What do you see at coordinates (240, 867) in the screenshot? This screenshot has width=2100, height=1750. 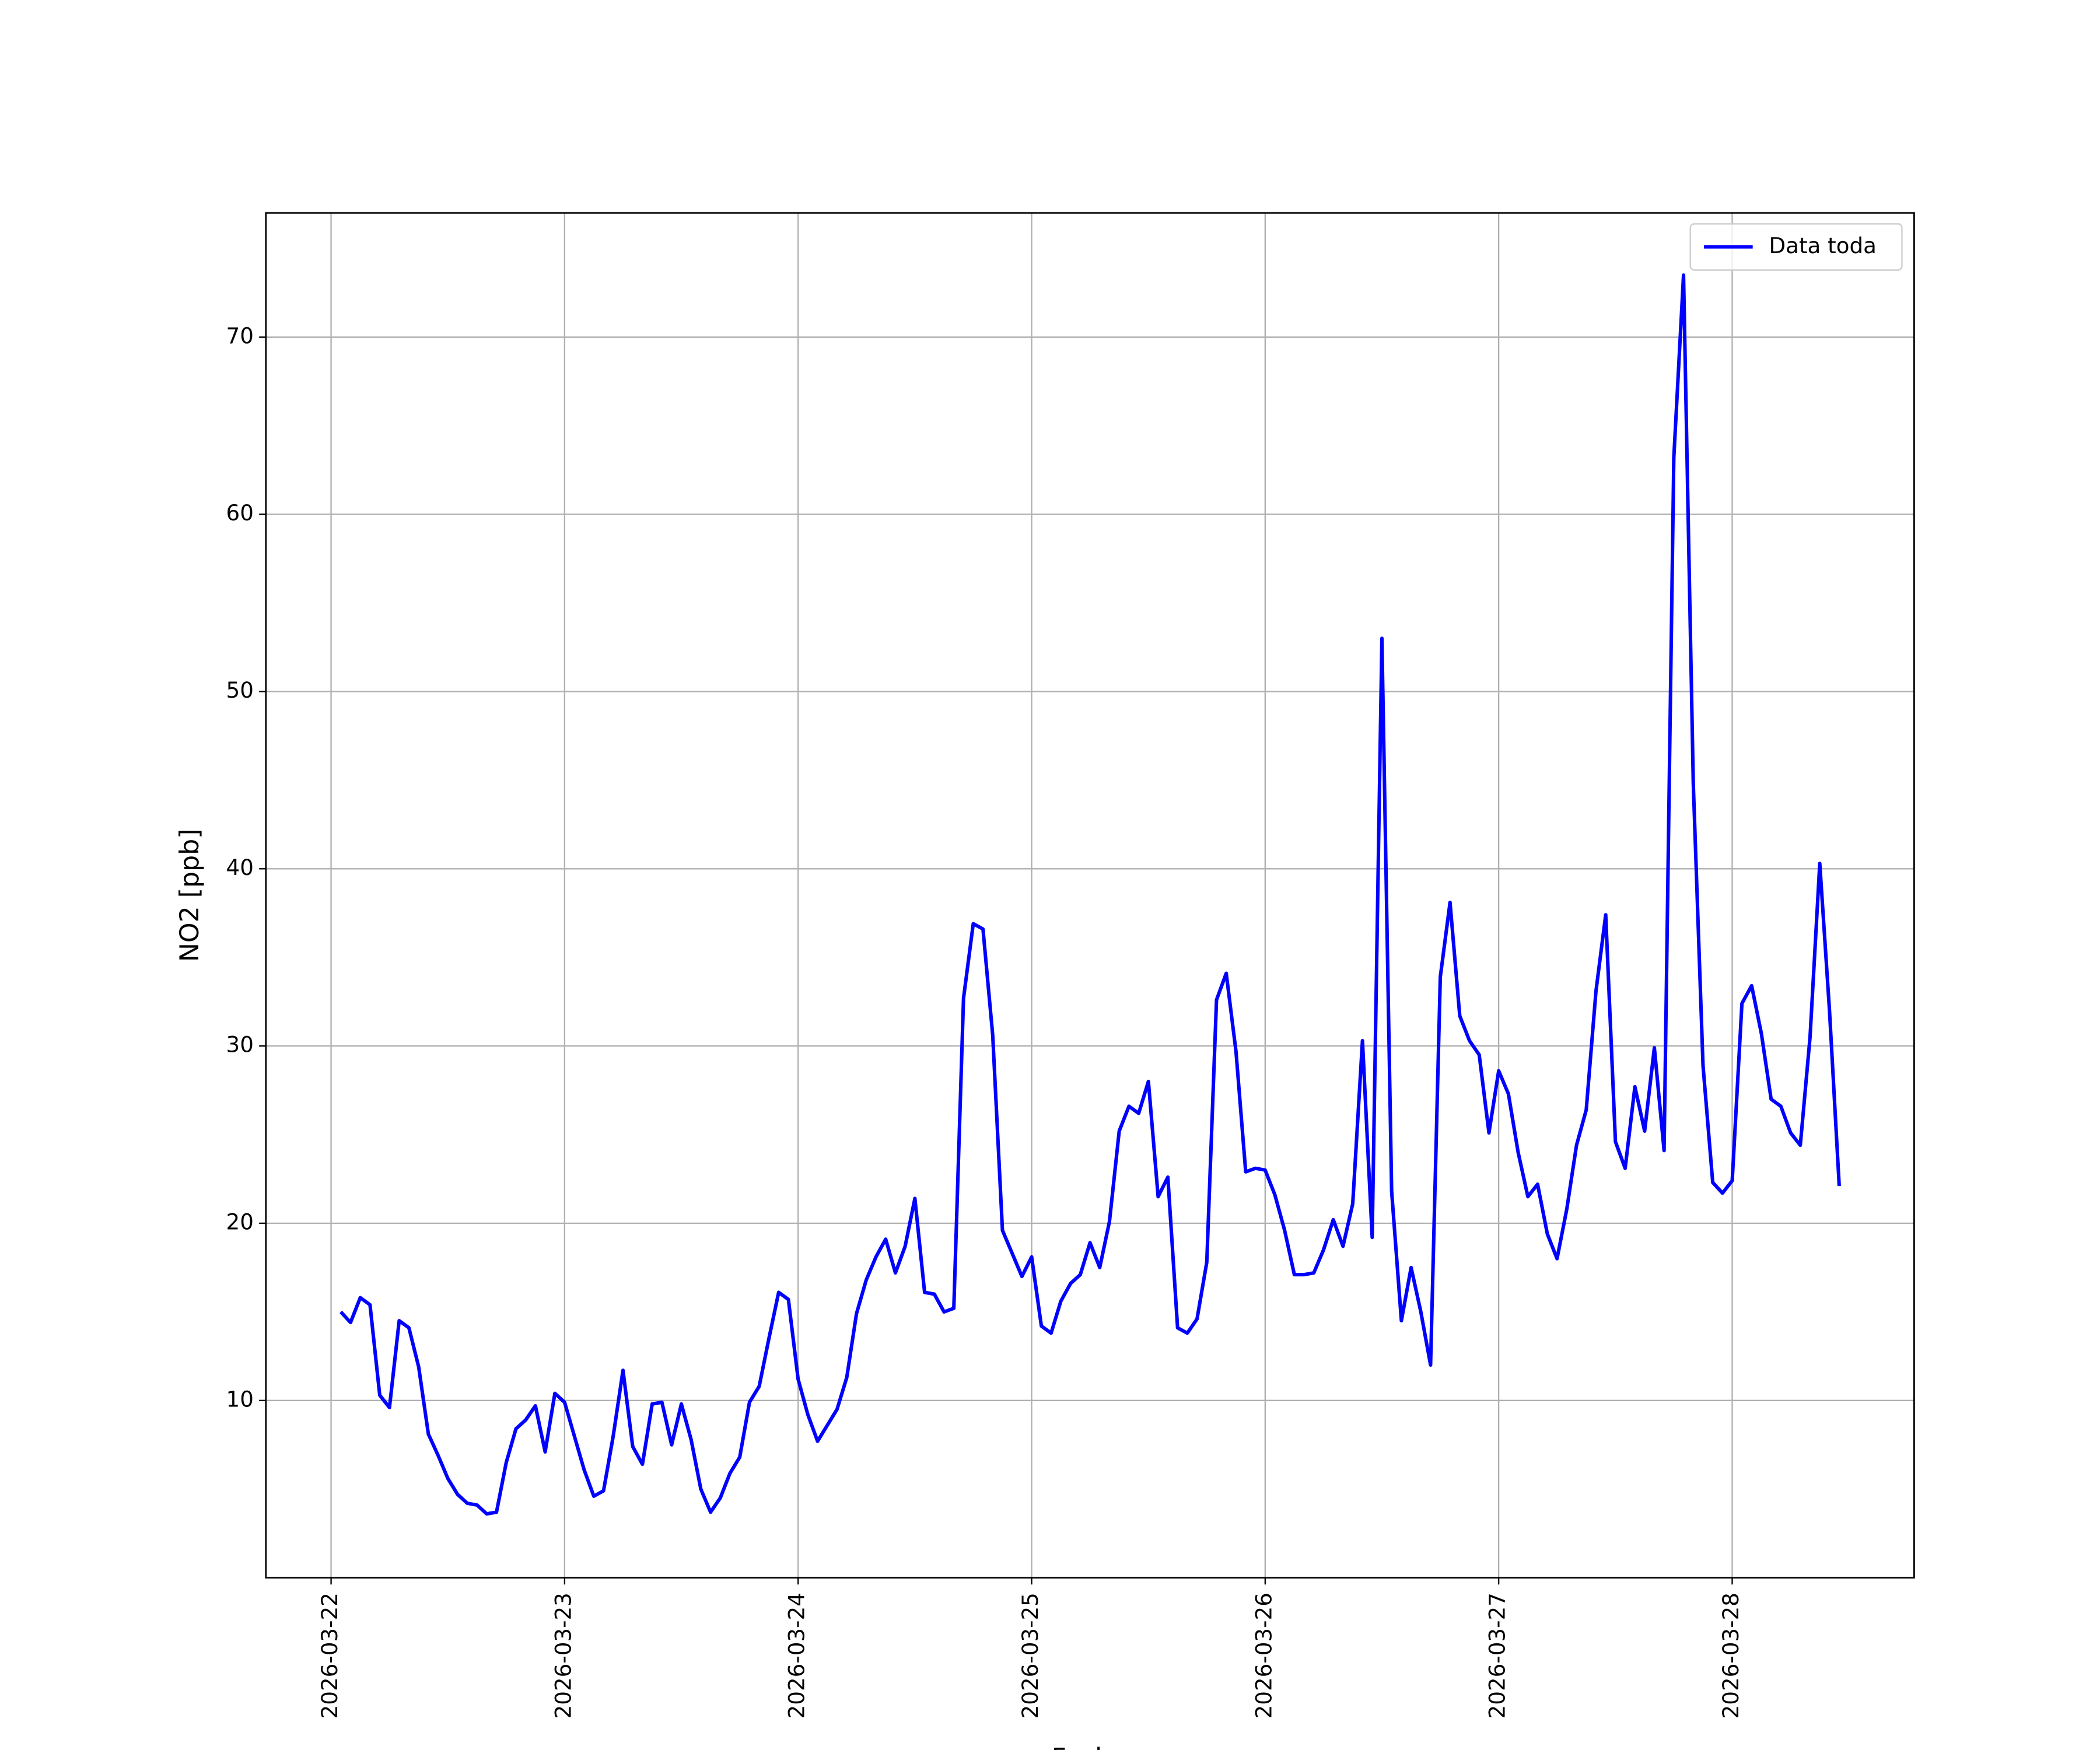 I see `y-tick-label: 40` at bounding box center [240, 867].